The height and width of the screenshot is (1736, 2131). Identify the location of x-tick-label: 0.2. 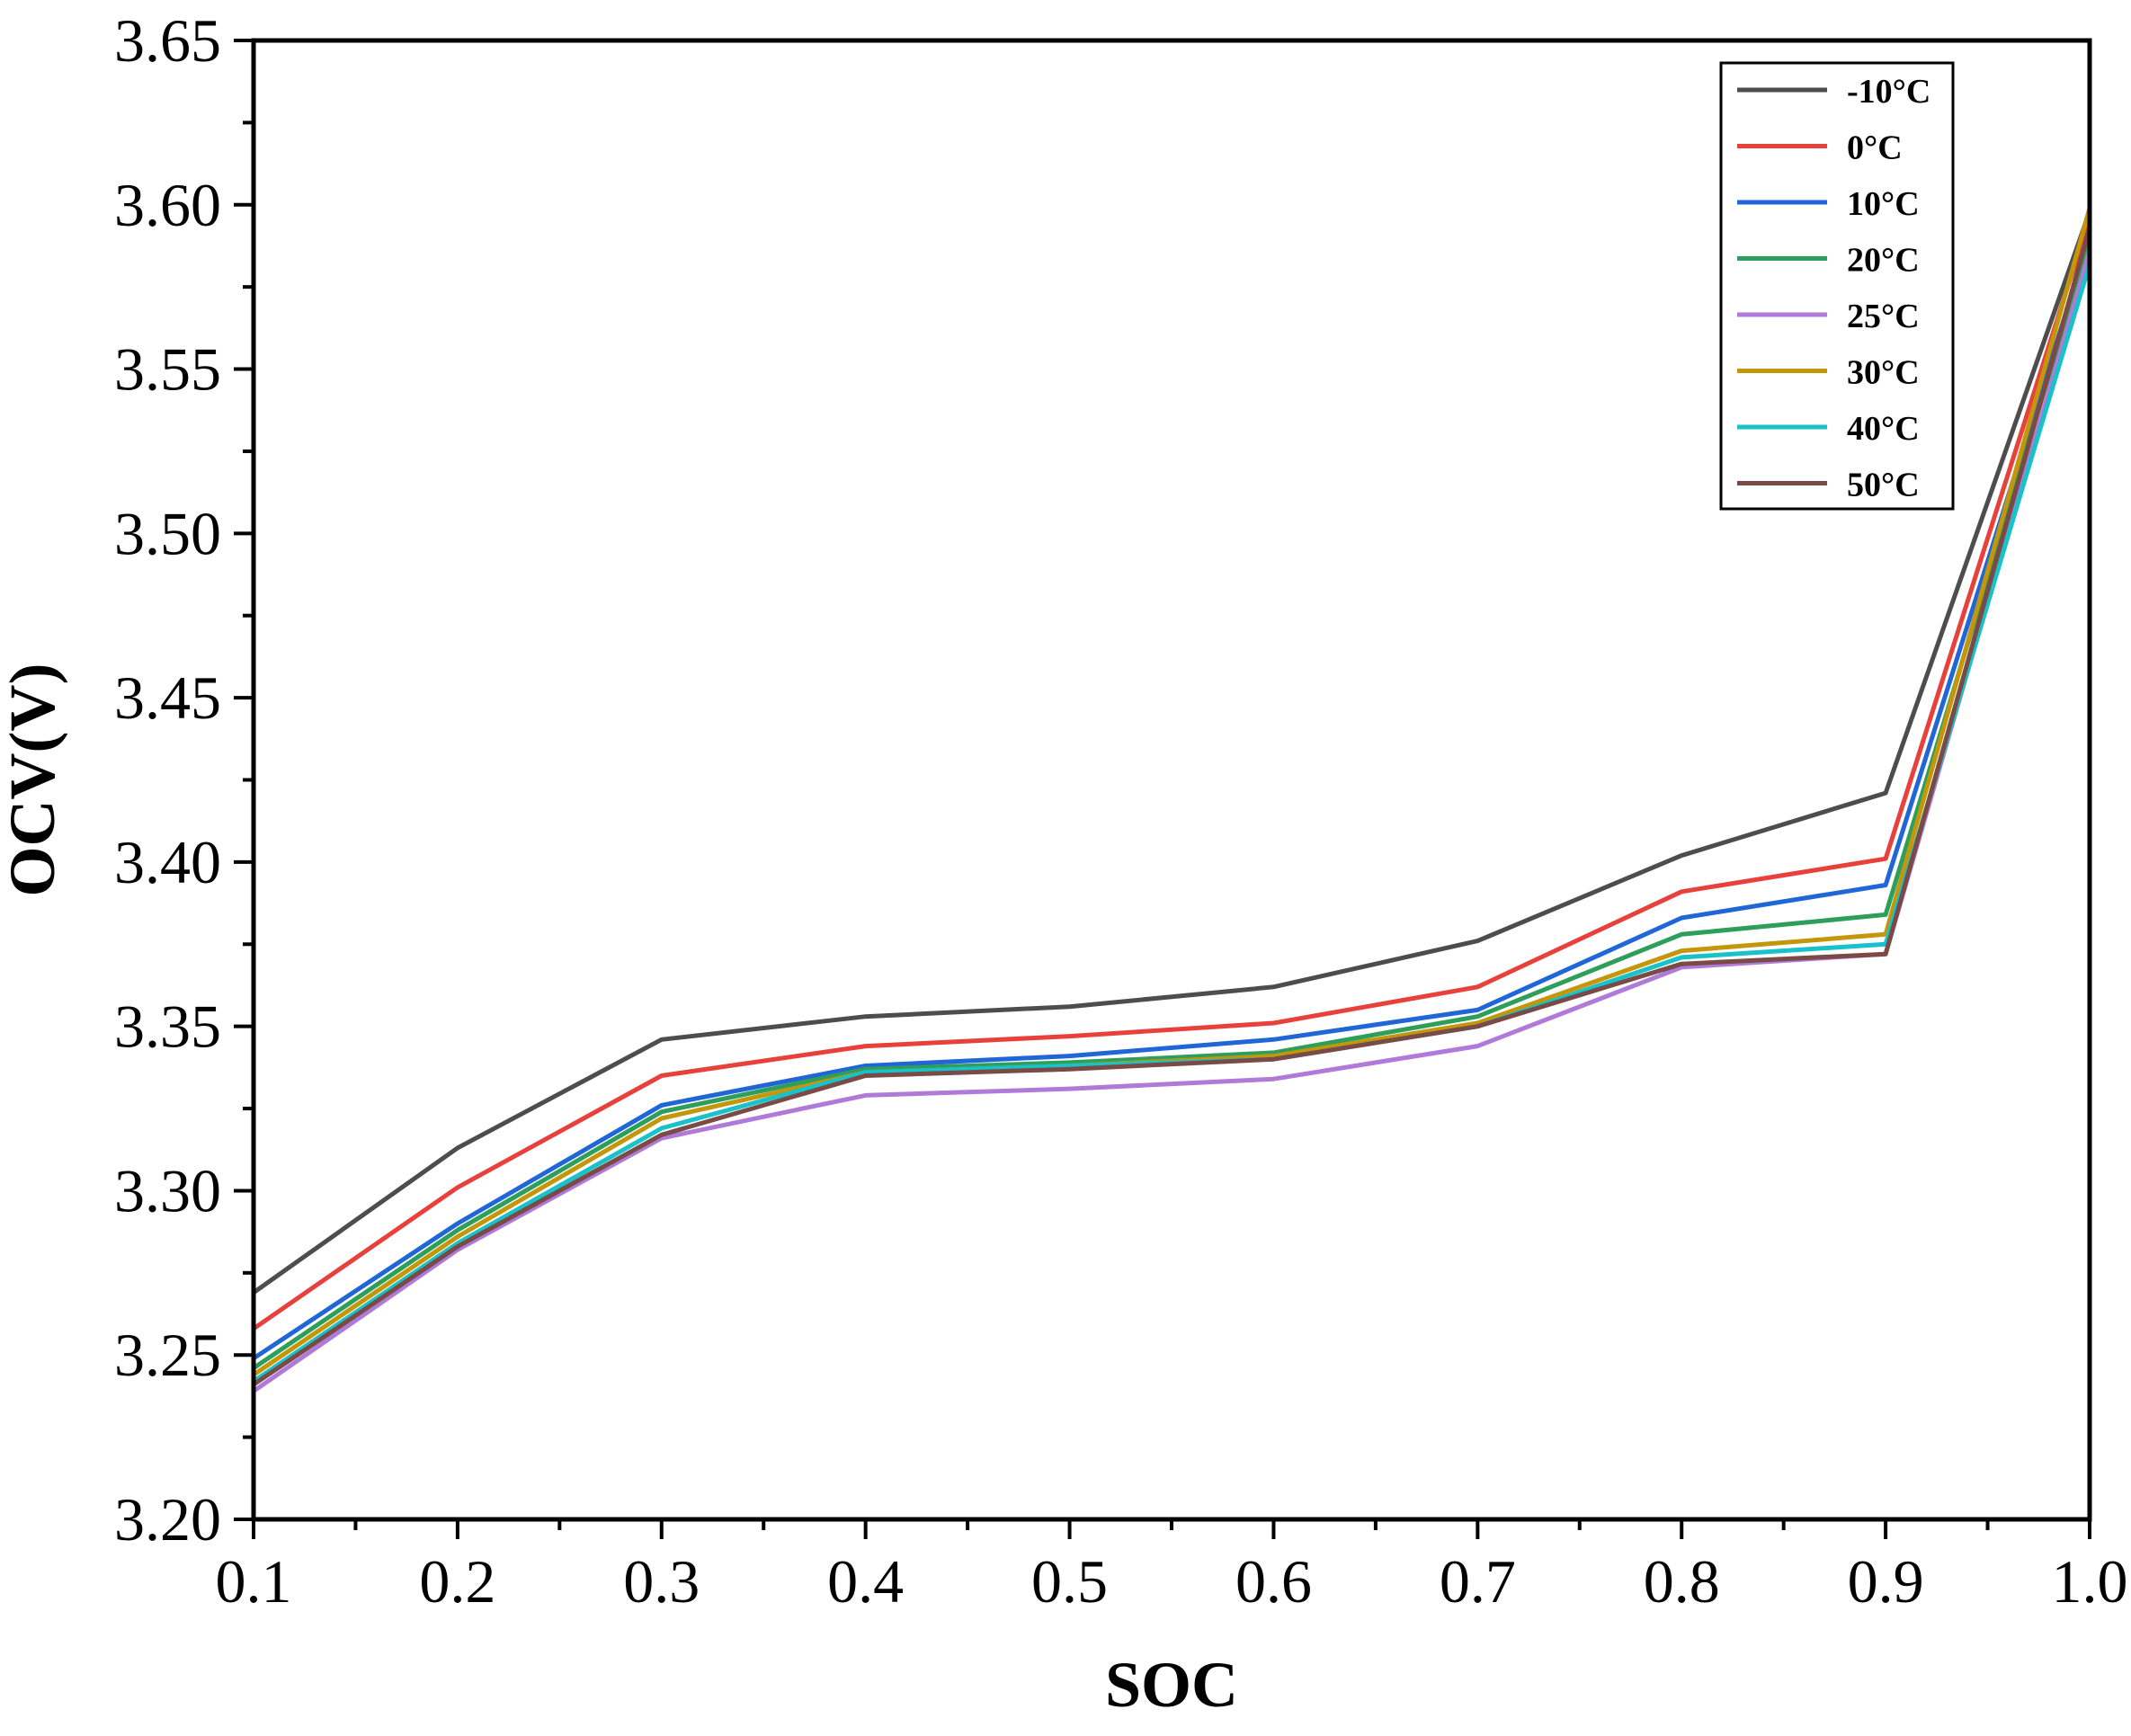
(457, 1581).